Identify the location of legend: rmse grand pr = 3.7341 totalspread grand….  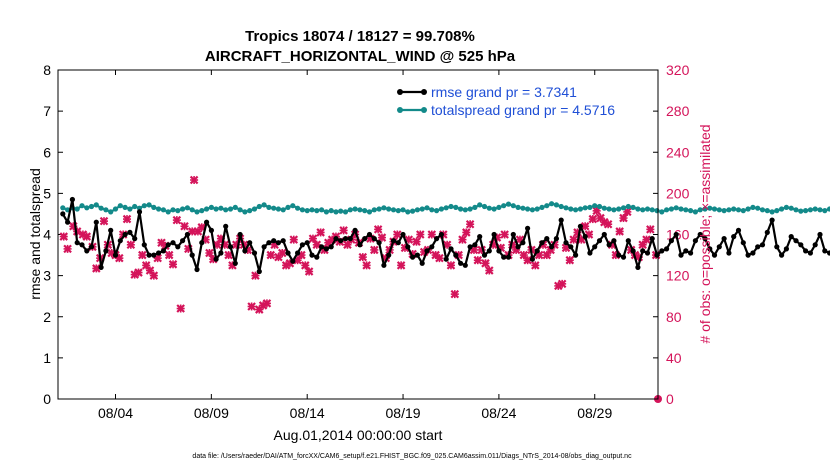
(502, 98).